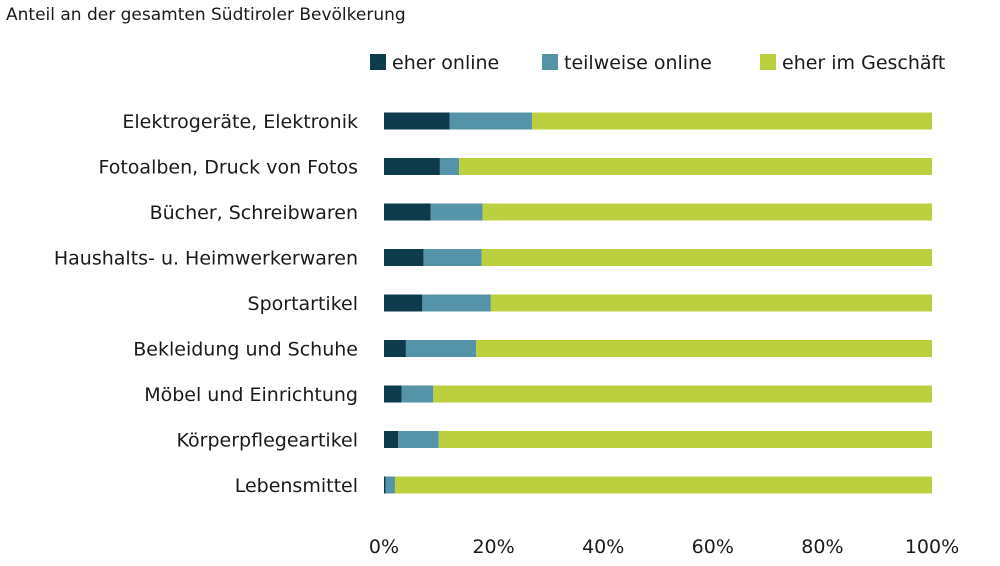 The image size is (1000, 566). What do you see at coordinates (822, 547) in the screenshot?
I see `x-tick-label: 80%` at bounding box center [822, 547].